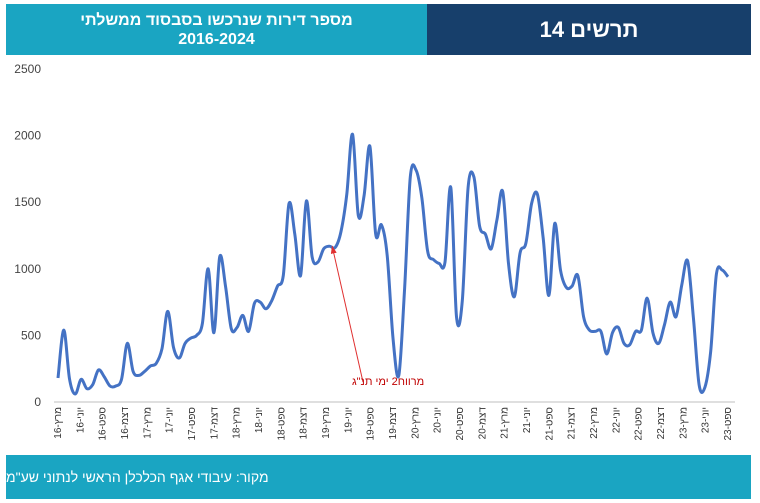 Image resolution: width=760 pixels, height=503 pixels. Describe the element at coordinates (147, 423) in the screenshot. I see `x-tick-label: מרץ-17` at that location.